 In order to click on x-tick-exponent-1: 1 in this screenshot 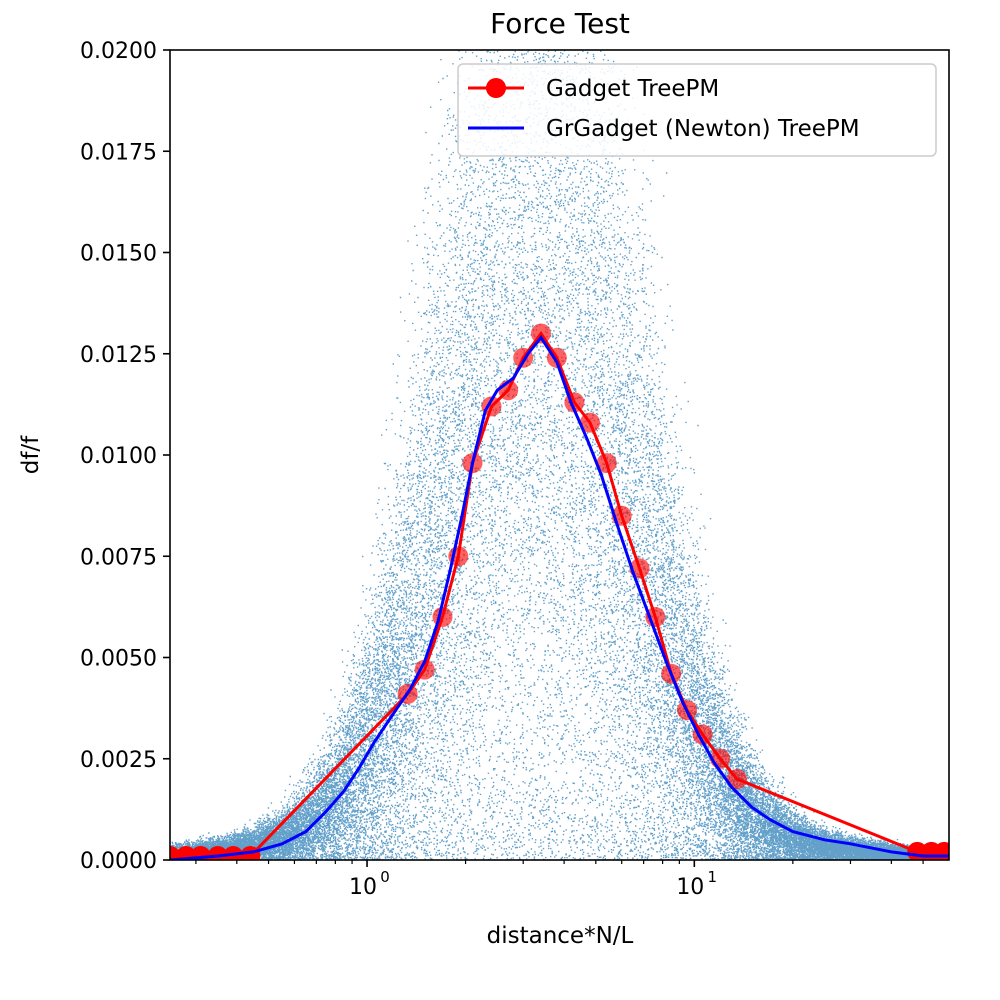, I will do `click(713, 877)`.